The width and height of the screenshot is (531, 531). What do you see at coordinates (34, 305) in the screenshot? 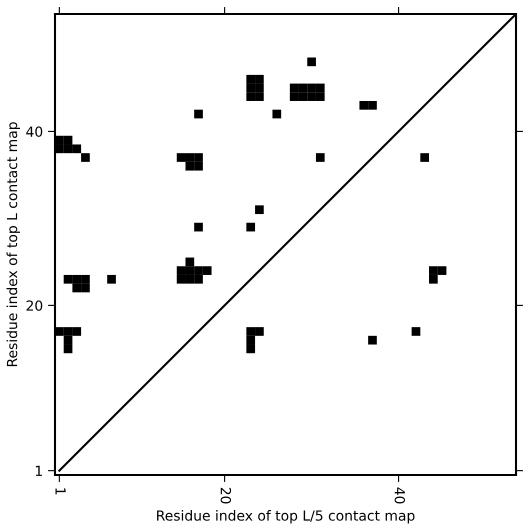
I see `y-tick-label: 20` at bounding box center [34, 305].